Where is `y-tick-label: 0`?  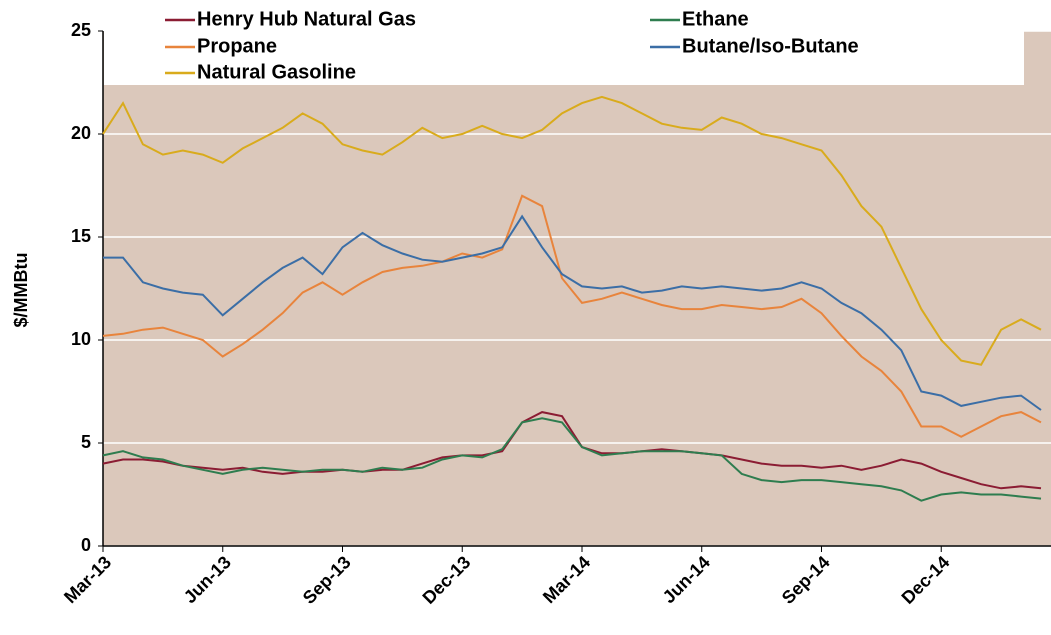 y-tick-label: 0 is located at coordinates (86, 545).